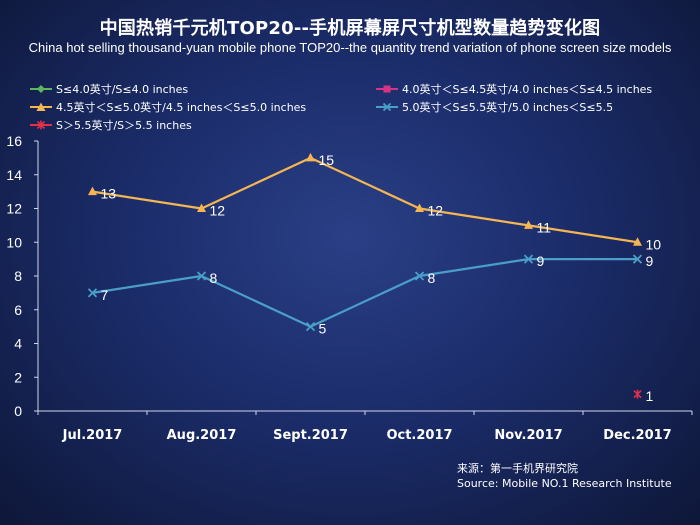 The height and width of the screenshot is (525, 700). I want to click on source-en: Source: Mobile NO.1 Research Institute, so click(564, 483).